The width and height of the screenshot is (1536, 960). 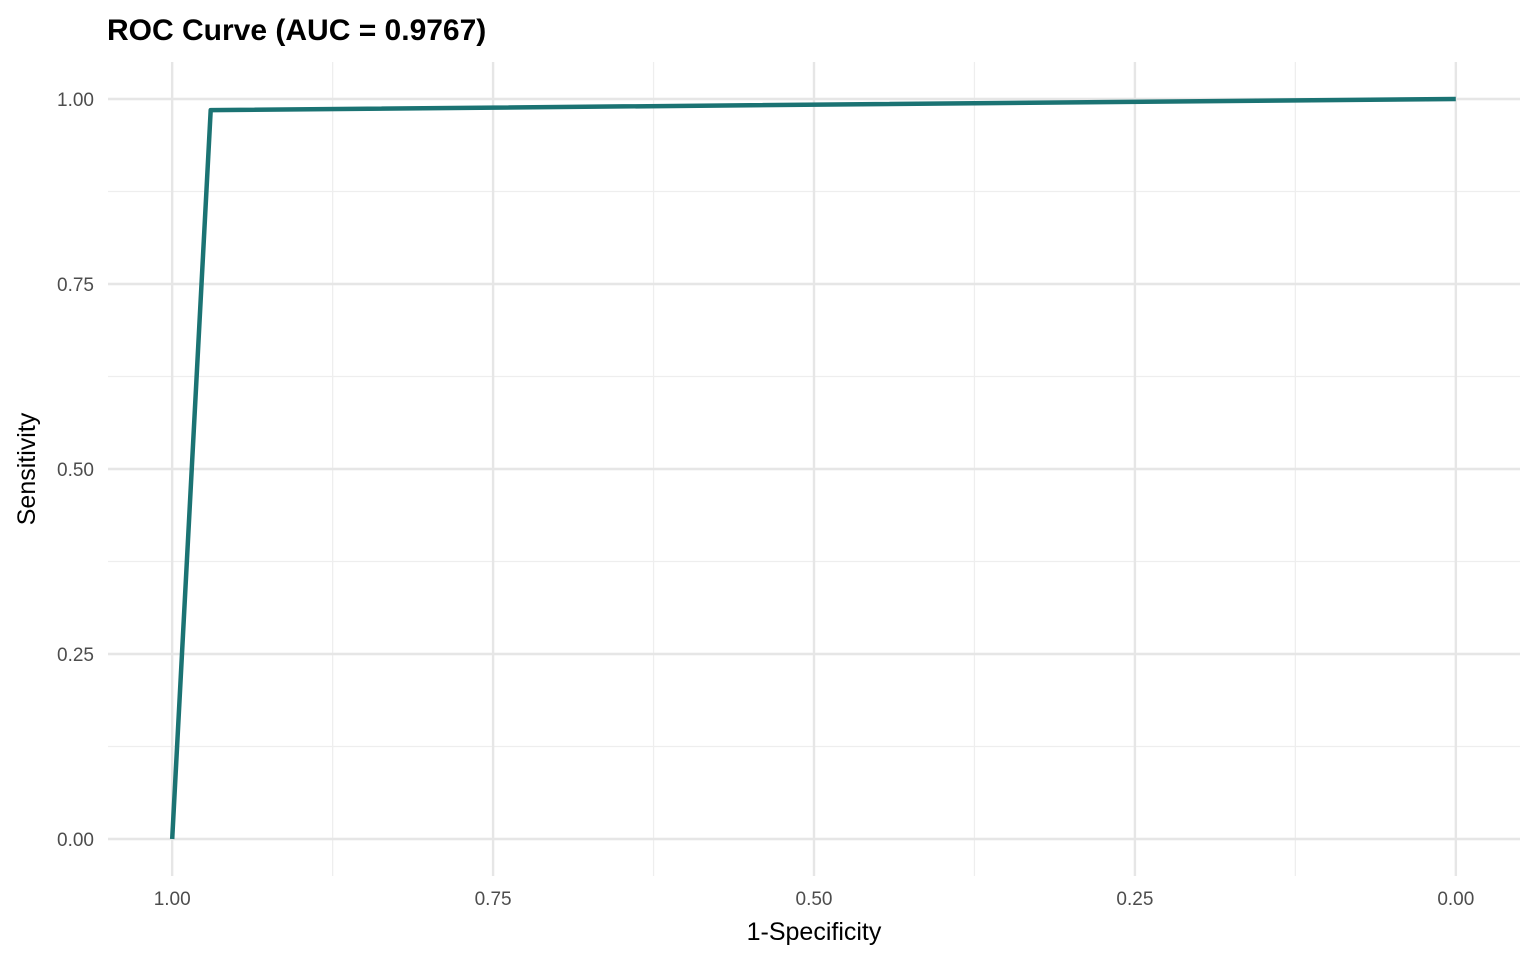 What do you see at coordinates (75, 470) in the screenshot?
I see `y-tick-label: 0.50` at bounding box center [75, 470].